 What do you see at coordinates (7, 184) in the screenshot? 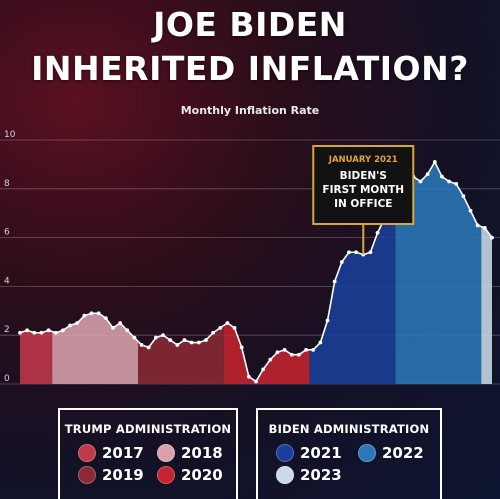
I see `y-tick-label: 8` at bounding box center [7, 184].